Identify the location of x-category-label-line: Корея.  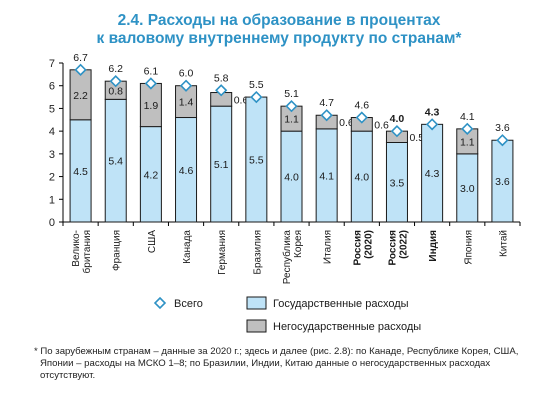
(298, 244).